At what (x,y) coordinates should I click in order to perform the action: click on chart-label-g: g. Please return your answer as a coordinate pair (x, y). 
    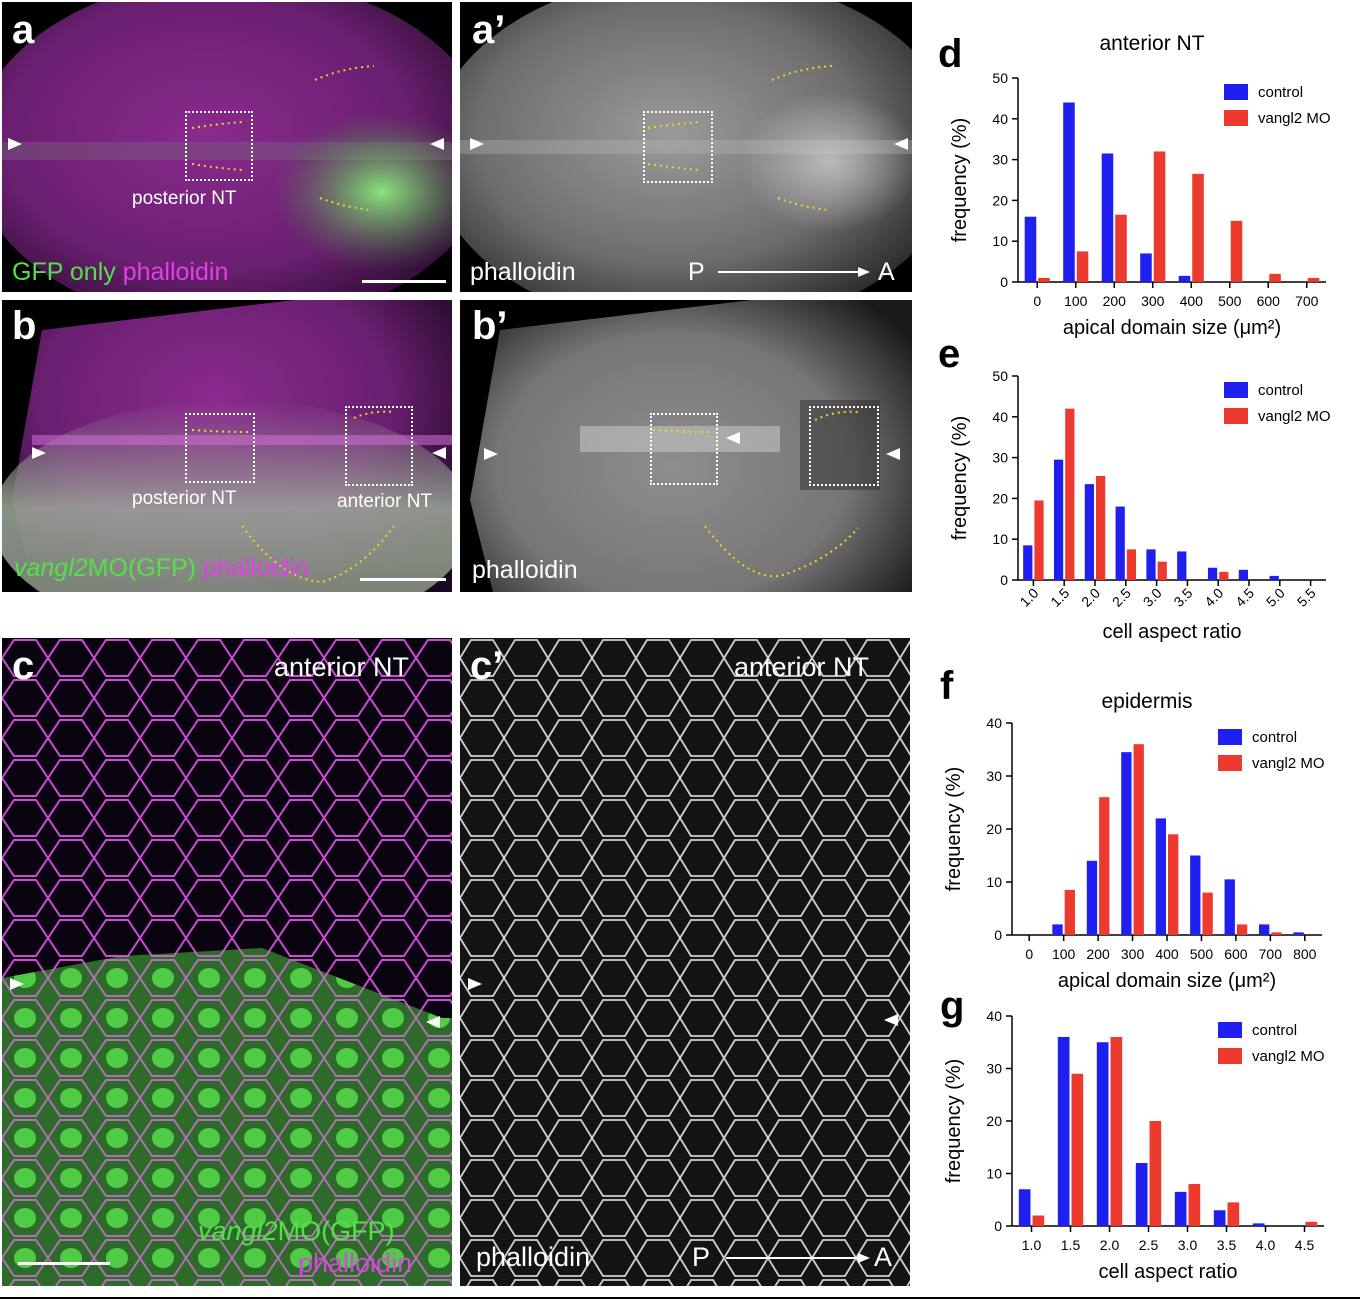
    Looking at the image, I should click on (952, 1006).